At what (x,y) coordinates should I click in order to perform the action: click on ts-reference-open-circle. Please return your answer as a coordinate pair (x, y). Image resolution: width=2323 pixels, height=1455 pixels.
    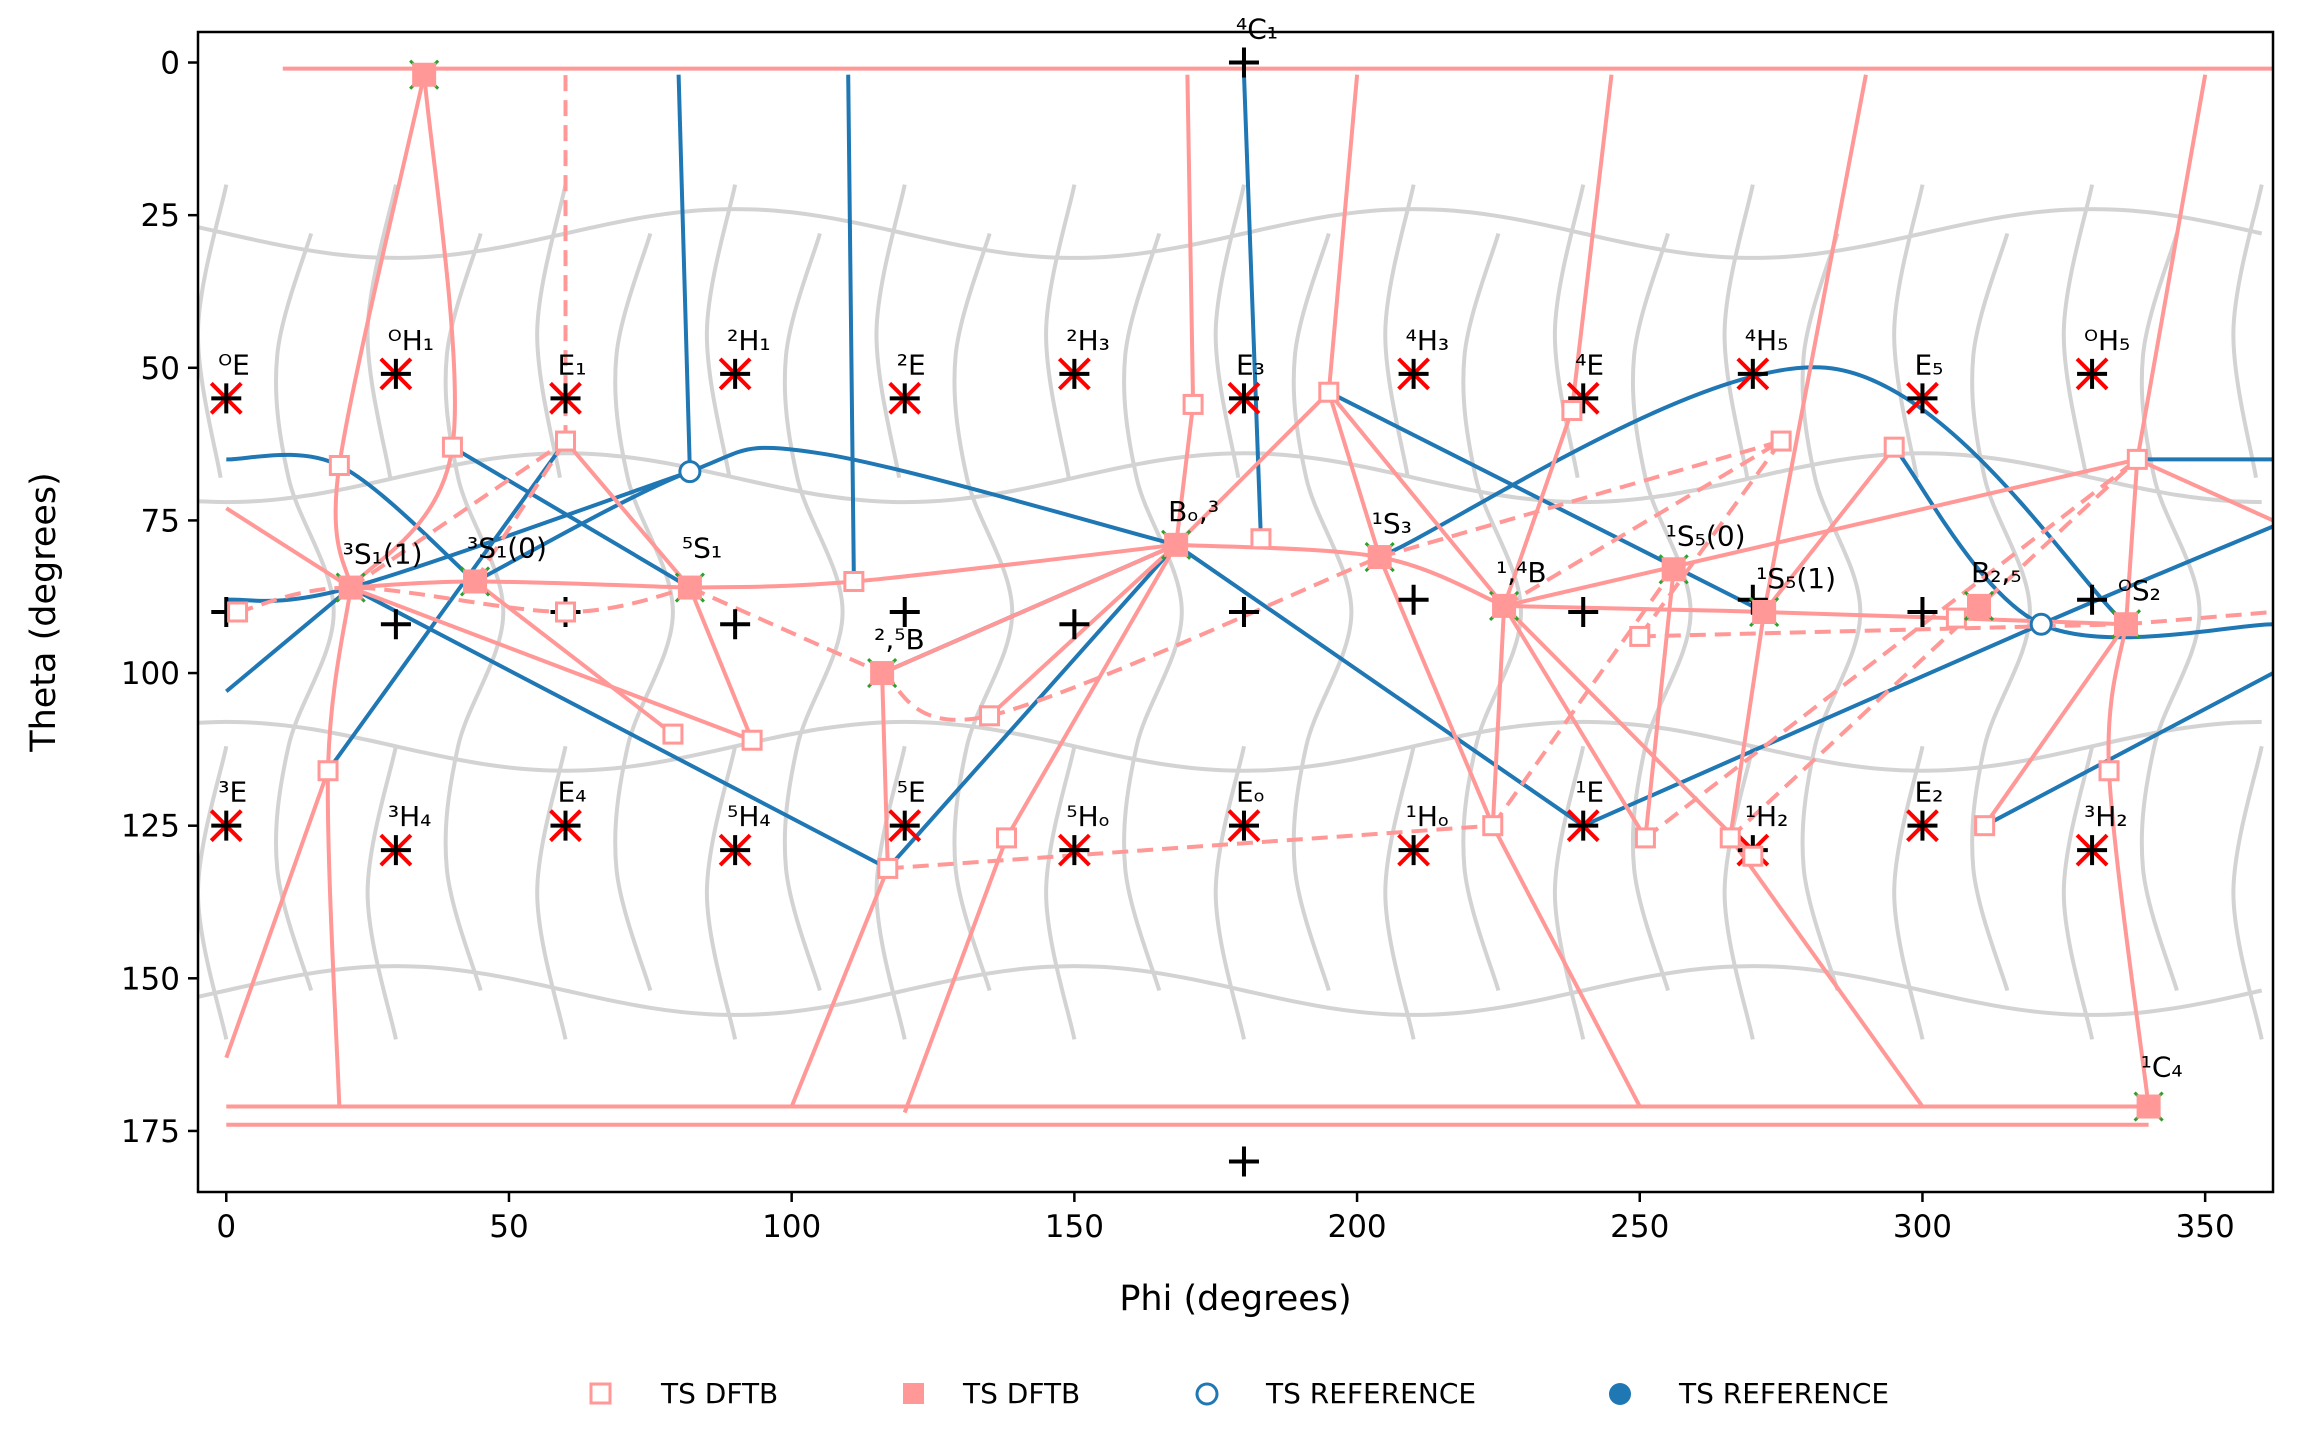
    Looking at the image, I should click on (2041, 624).